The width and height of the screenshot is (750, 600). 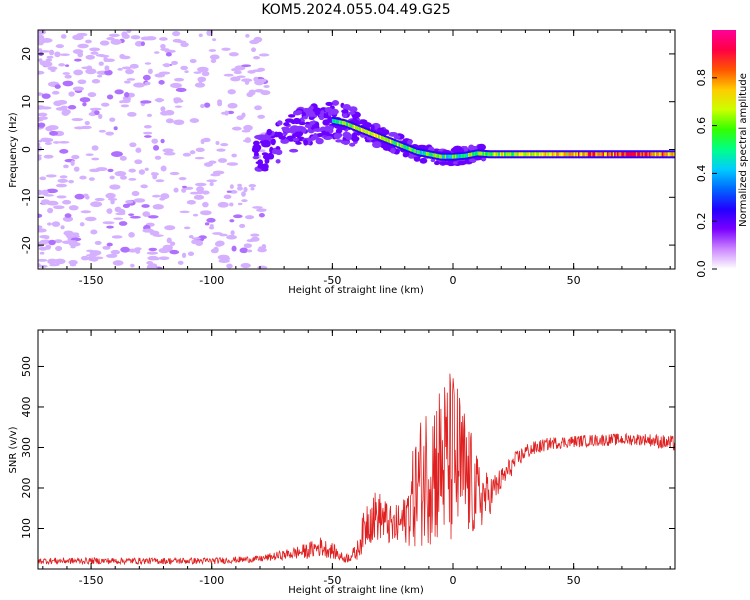 What do you see at coordinates (26, 528) in the screenshot?
I see `y-tick-label: 100` at bounding box center [26, 528].